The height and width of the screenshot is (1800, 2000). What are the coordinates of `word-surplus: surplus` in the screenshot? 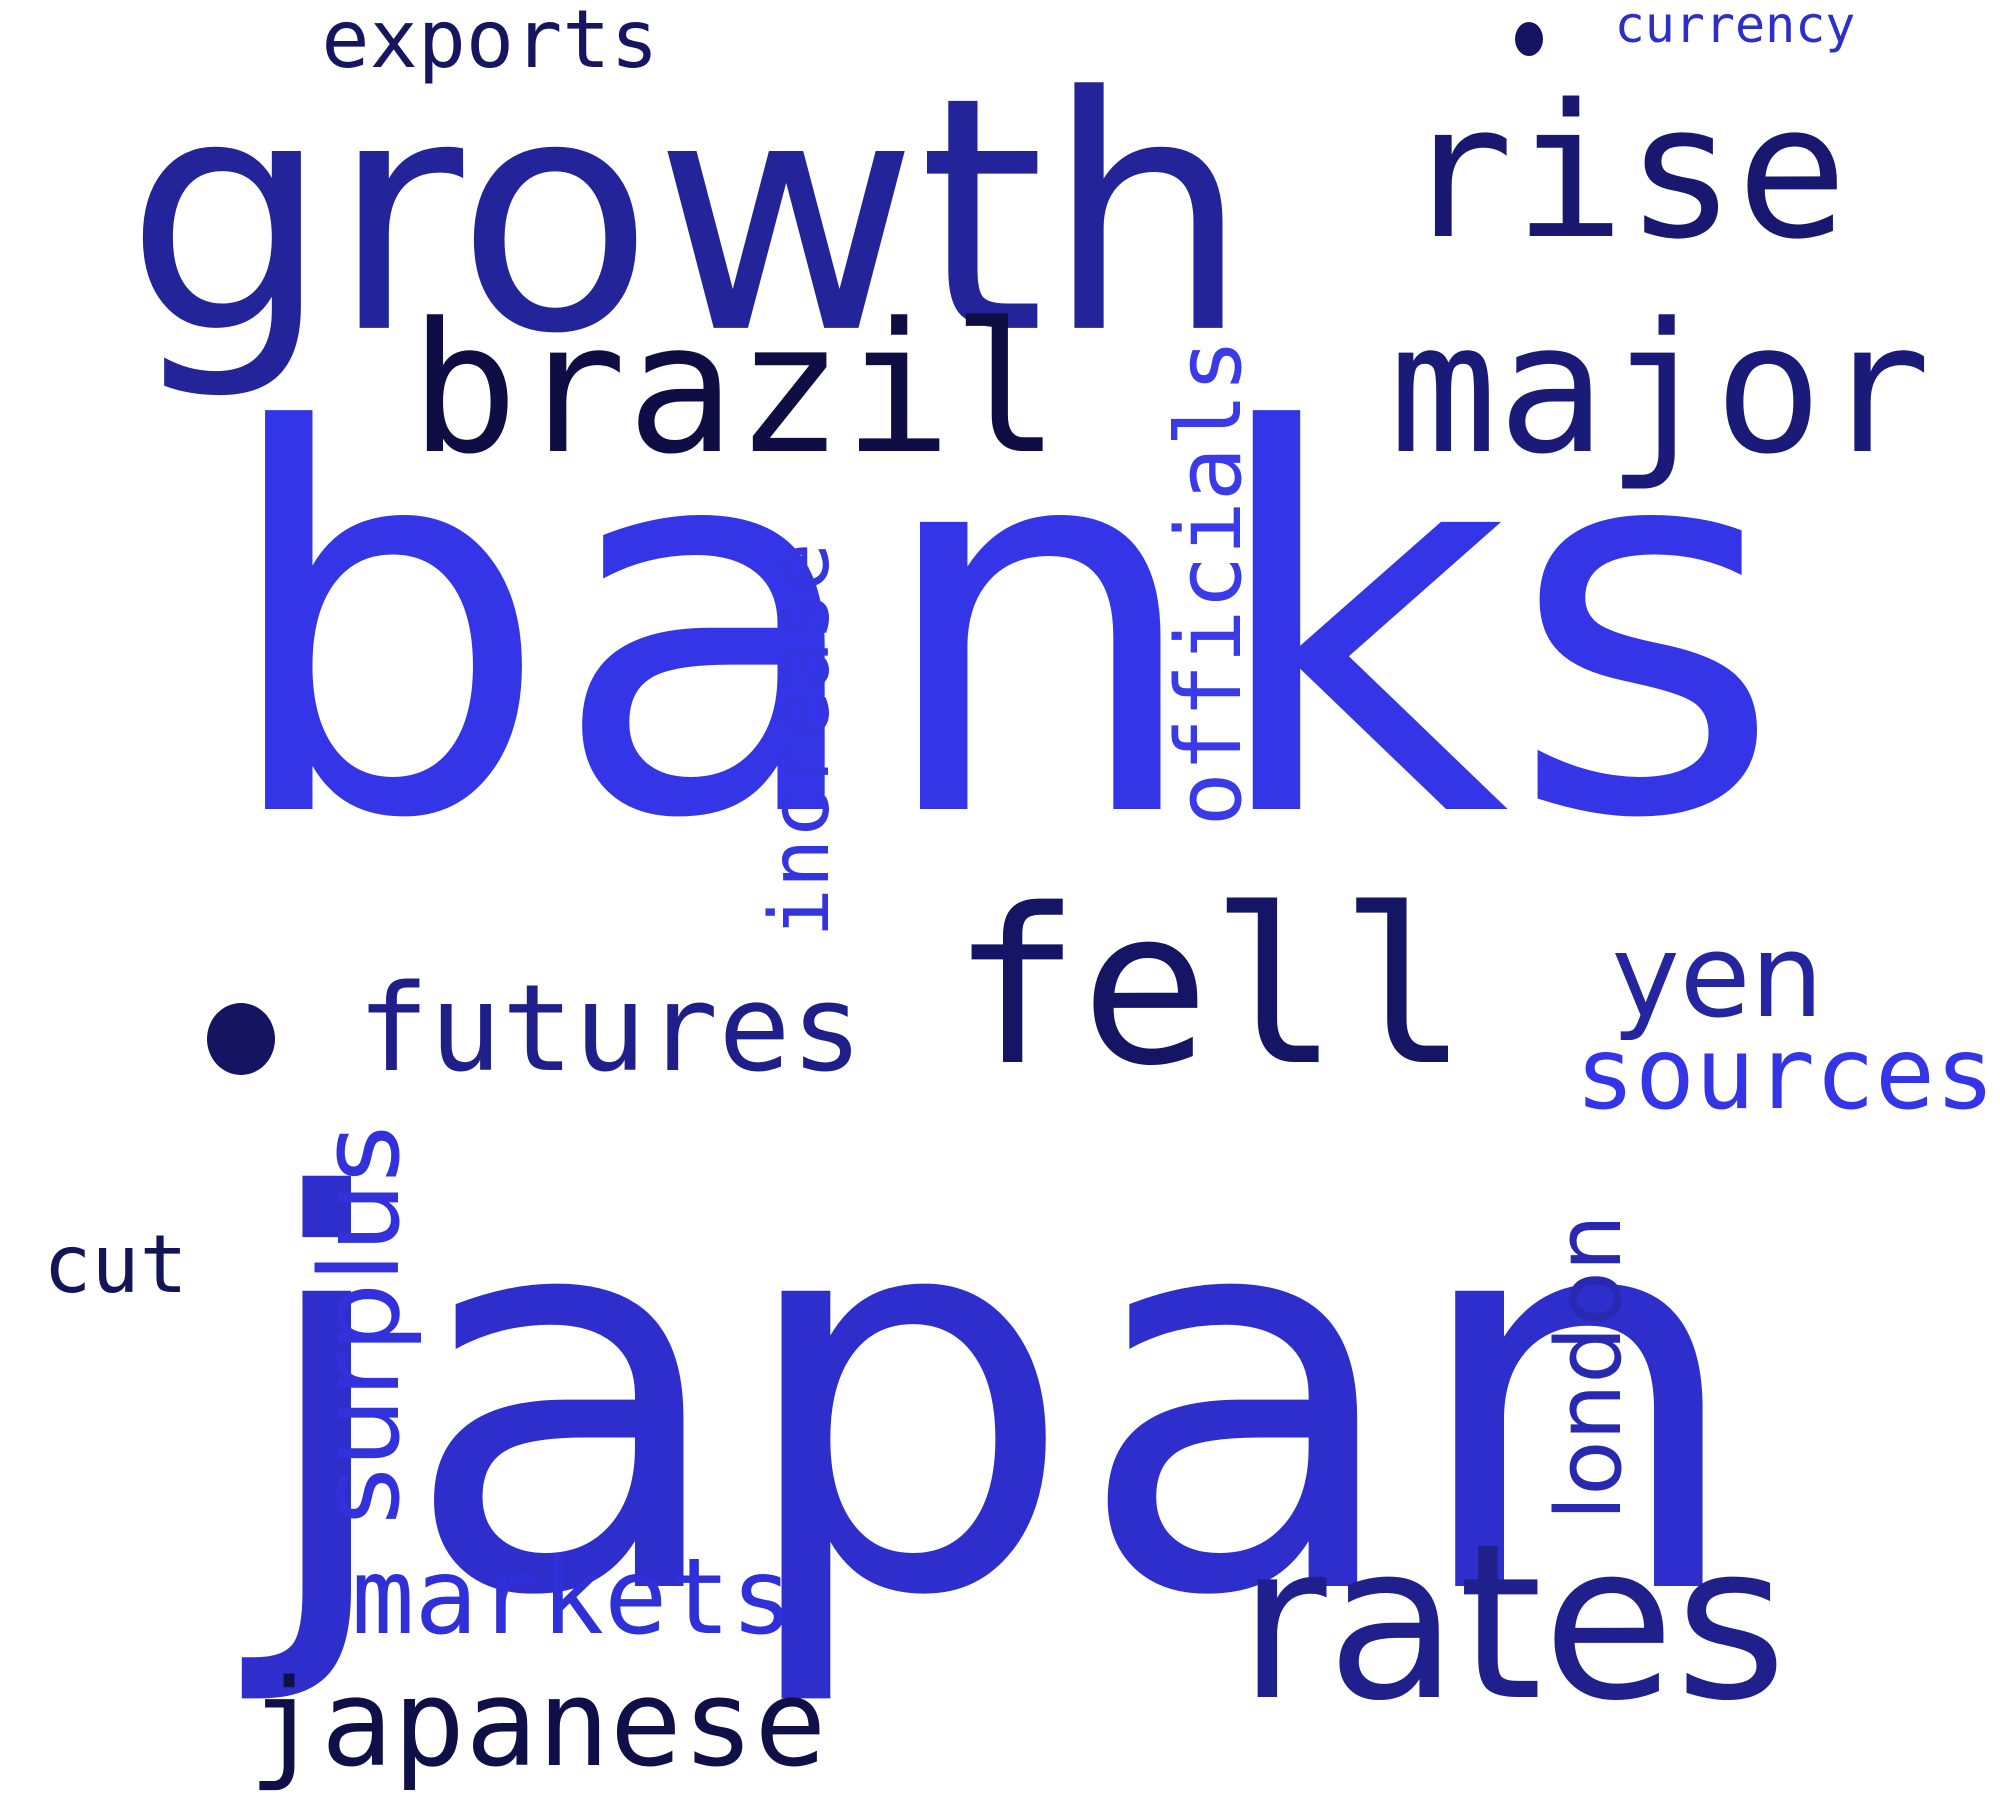 It's located at (360, 1325).